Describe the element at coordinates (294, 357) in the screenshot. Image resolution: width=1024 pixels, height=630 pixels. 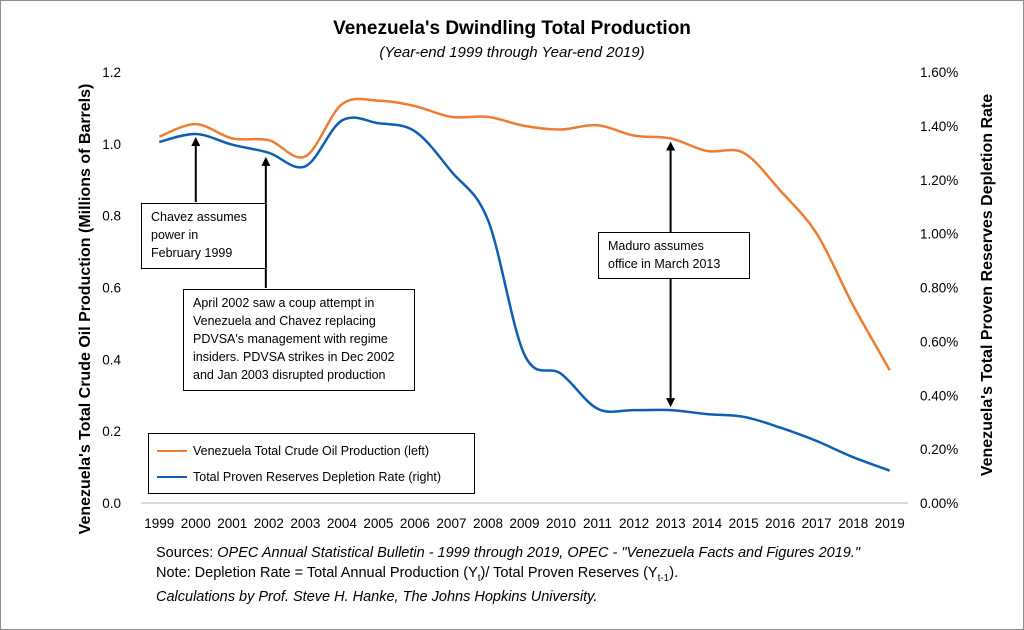
I see `annotation-line: insiders. PDVSA strikes in Dec 2002` at that location.